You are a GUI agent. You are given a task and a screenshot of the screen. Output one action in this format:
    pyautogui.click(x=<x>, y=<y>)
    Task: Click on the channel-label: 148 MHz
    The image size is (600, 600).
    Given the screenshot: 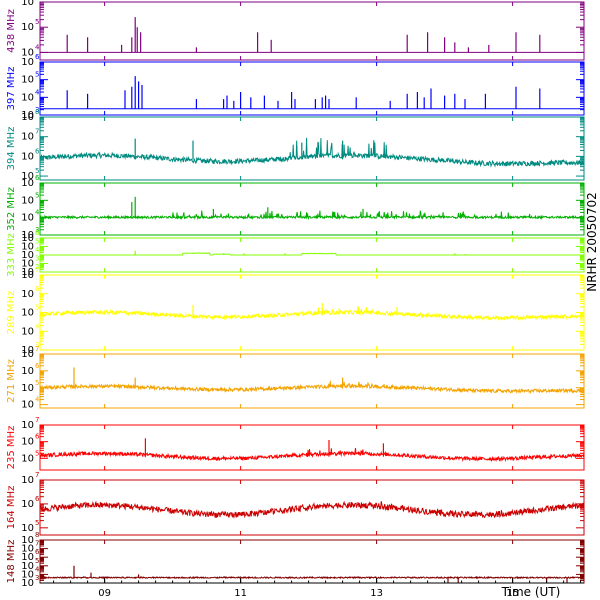 What is the action you would take?
    pyautogui.click(x=11, y=562)
    